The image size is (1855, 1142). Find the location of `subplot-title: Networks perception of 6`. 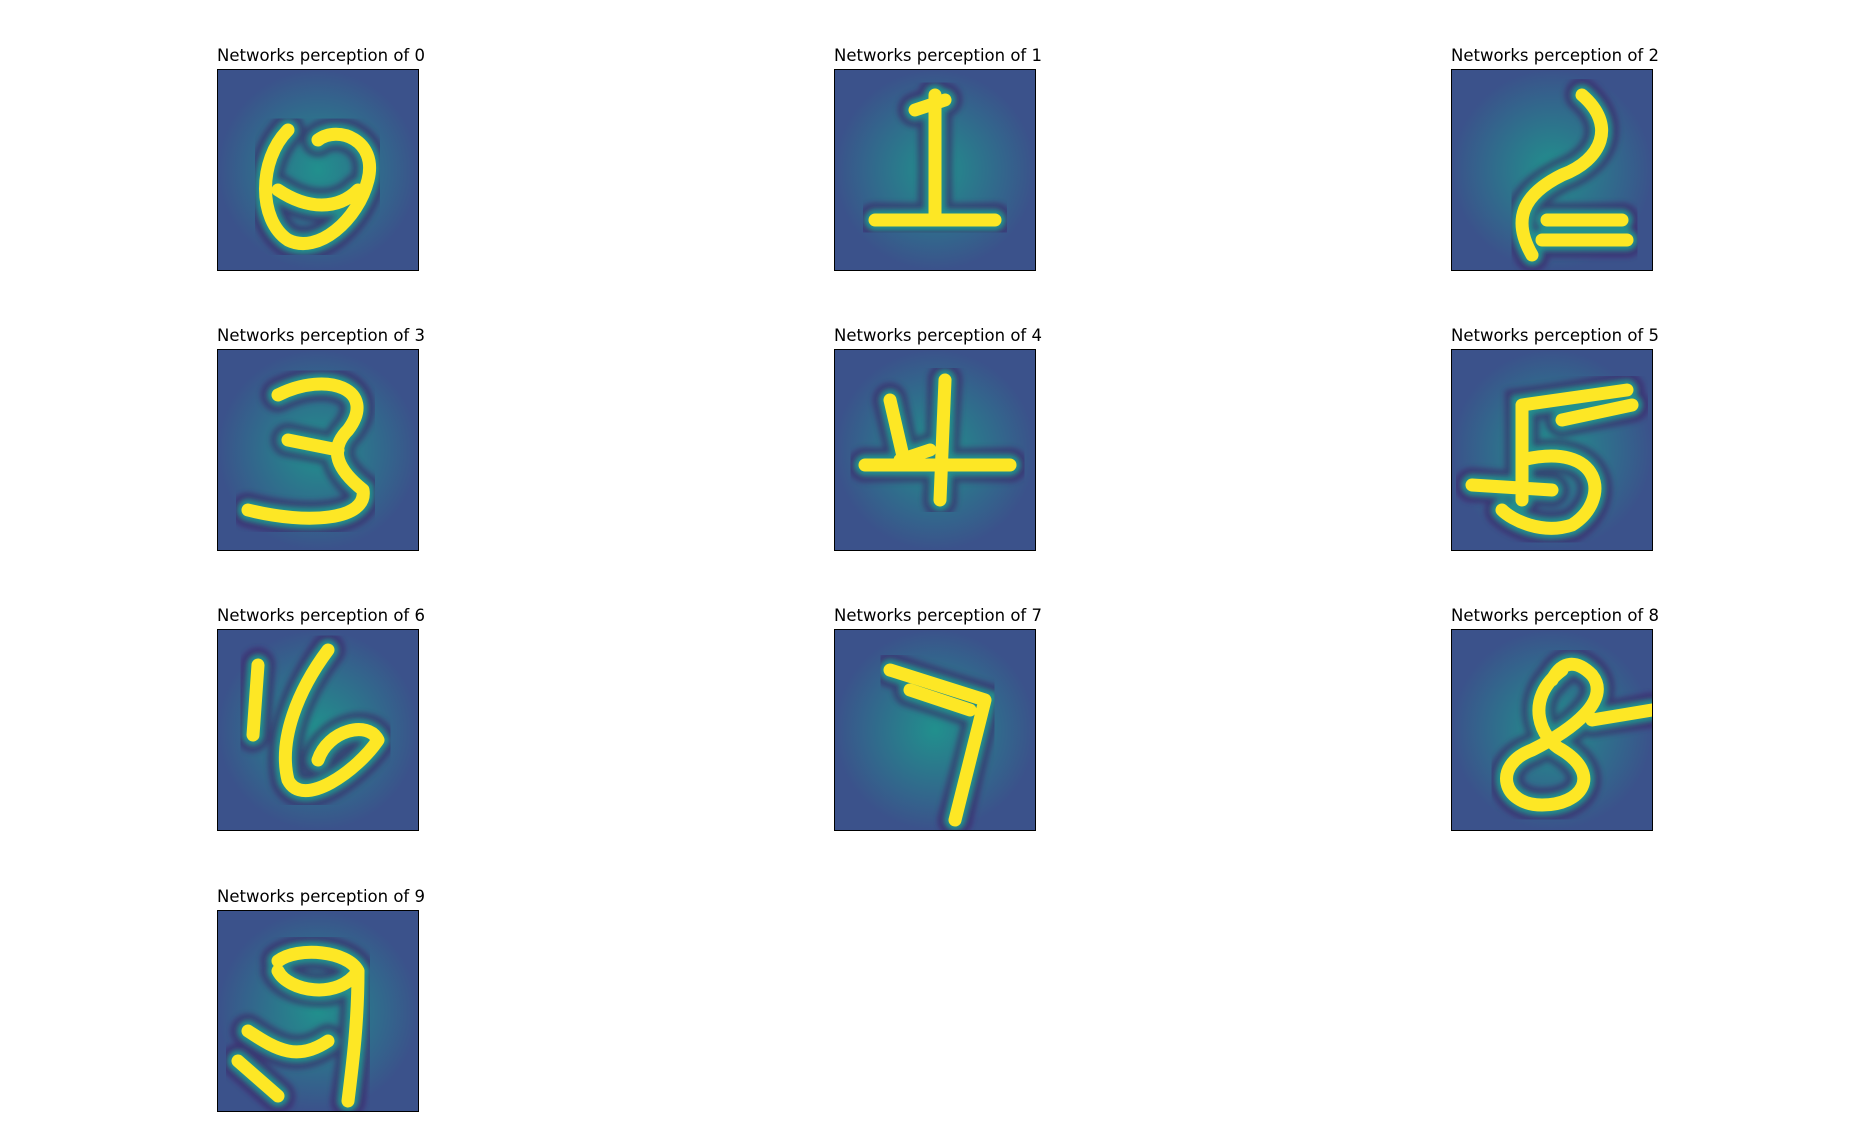

subplot-title: Networks perception of 6 is located at coordinates (321, 615).